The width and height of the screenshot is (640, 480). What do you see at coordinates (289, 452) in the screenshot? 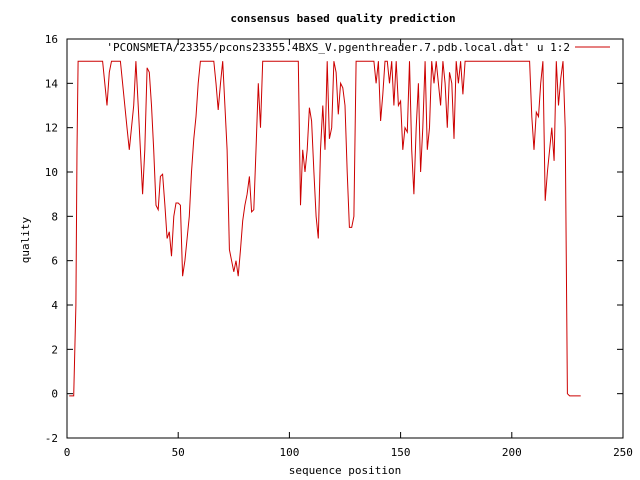
I see `x-tick-label: 100` at bounding box center [289, 452].